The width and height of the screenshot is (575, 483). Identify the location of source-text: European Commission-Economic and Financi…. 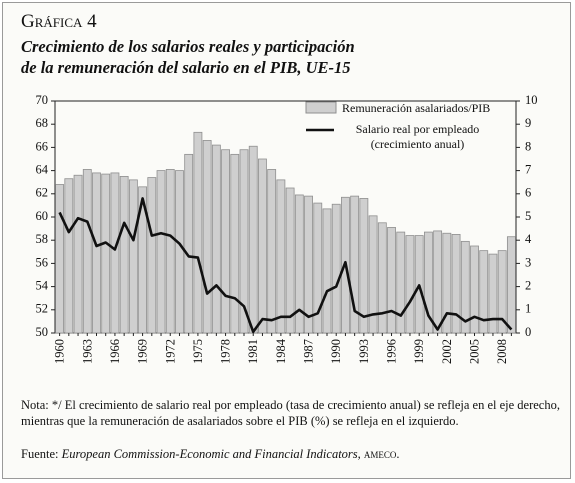
(211, 454).